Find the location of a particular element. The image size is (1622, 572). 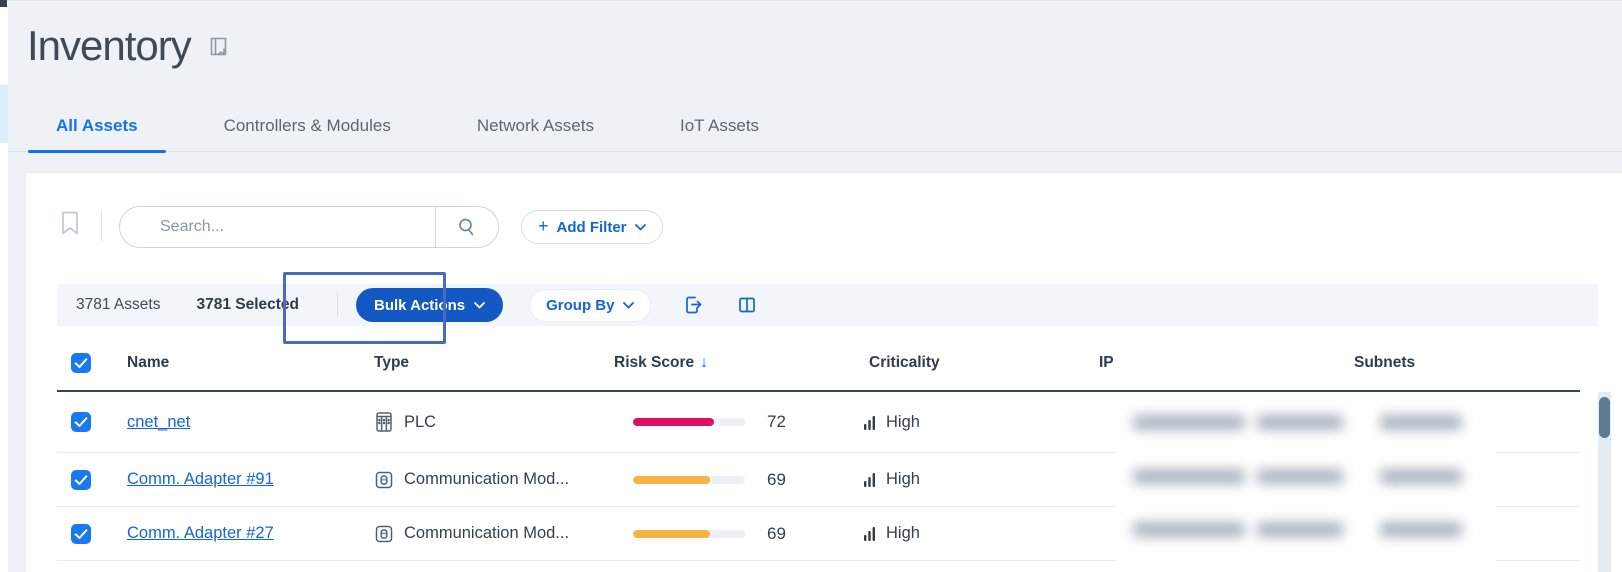

book-icon is located at coordinates (218, 46).